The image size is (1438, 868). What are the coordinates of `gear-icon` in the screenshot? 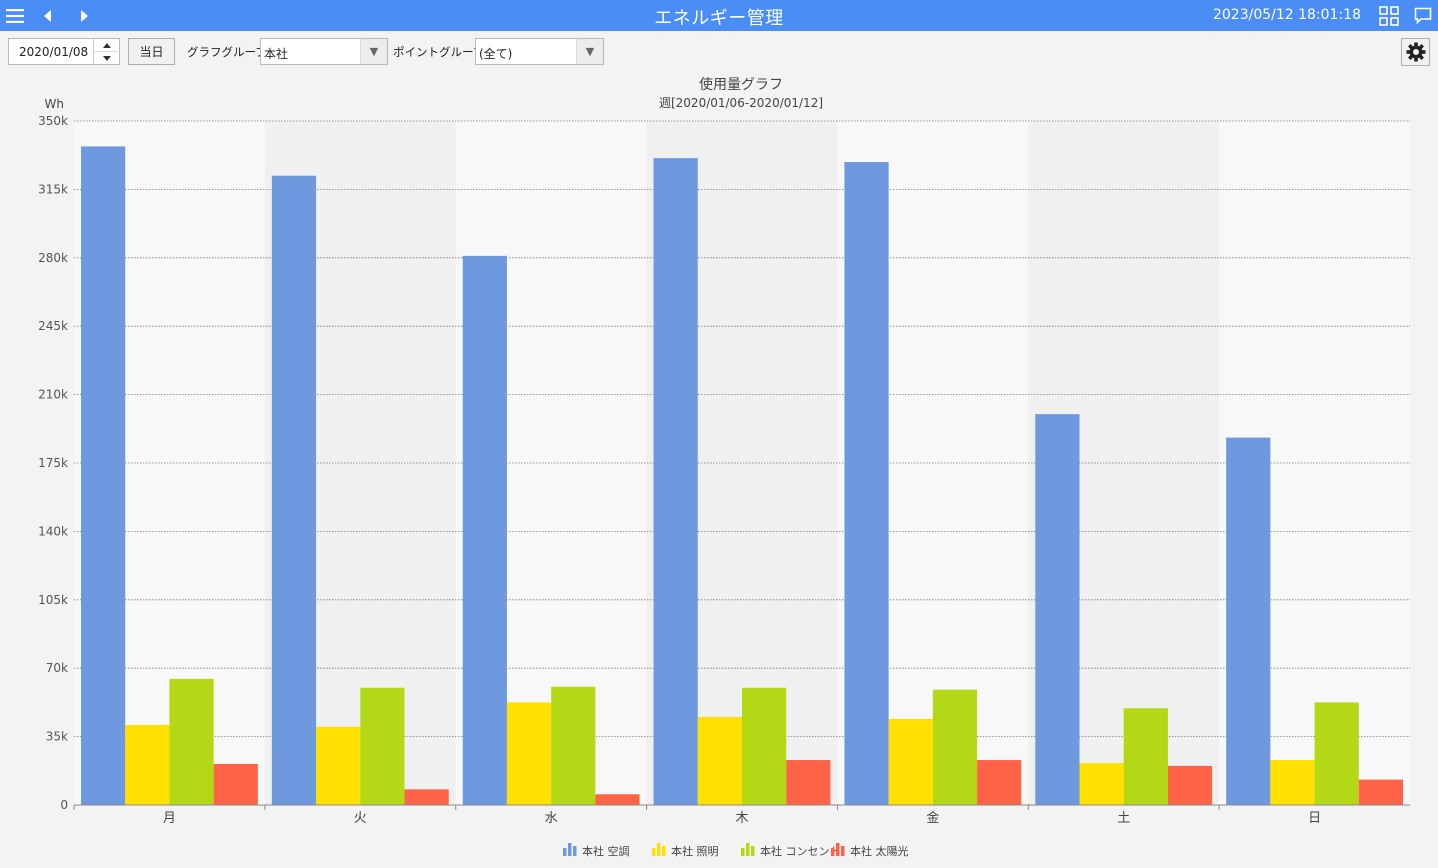 It's located at (1415, 52).